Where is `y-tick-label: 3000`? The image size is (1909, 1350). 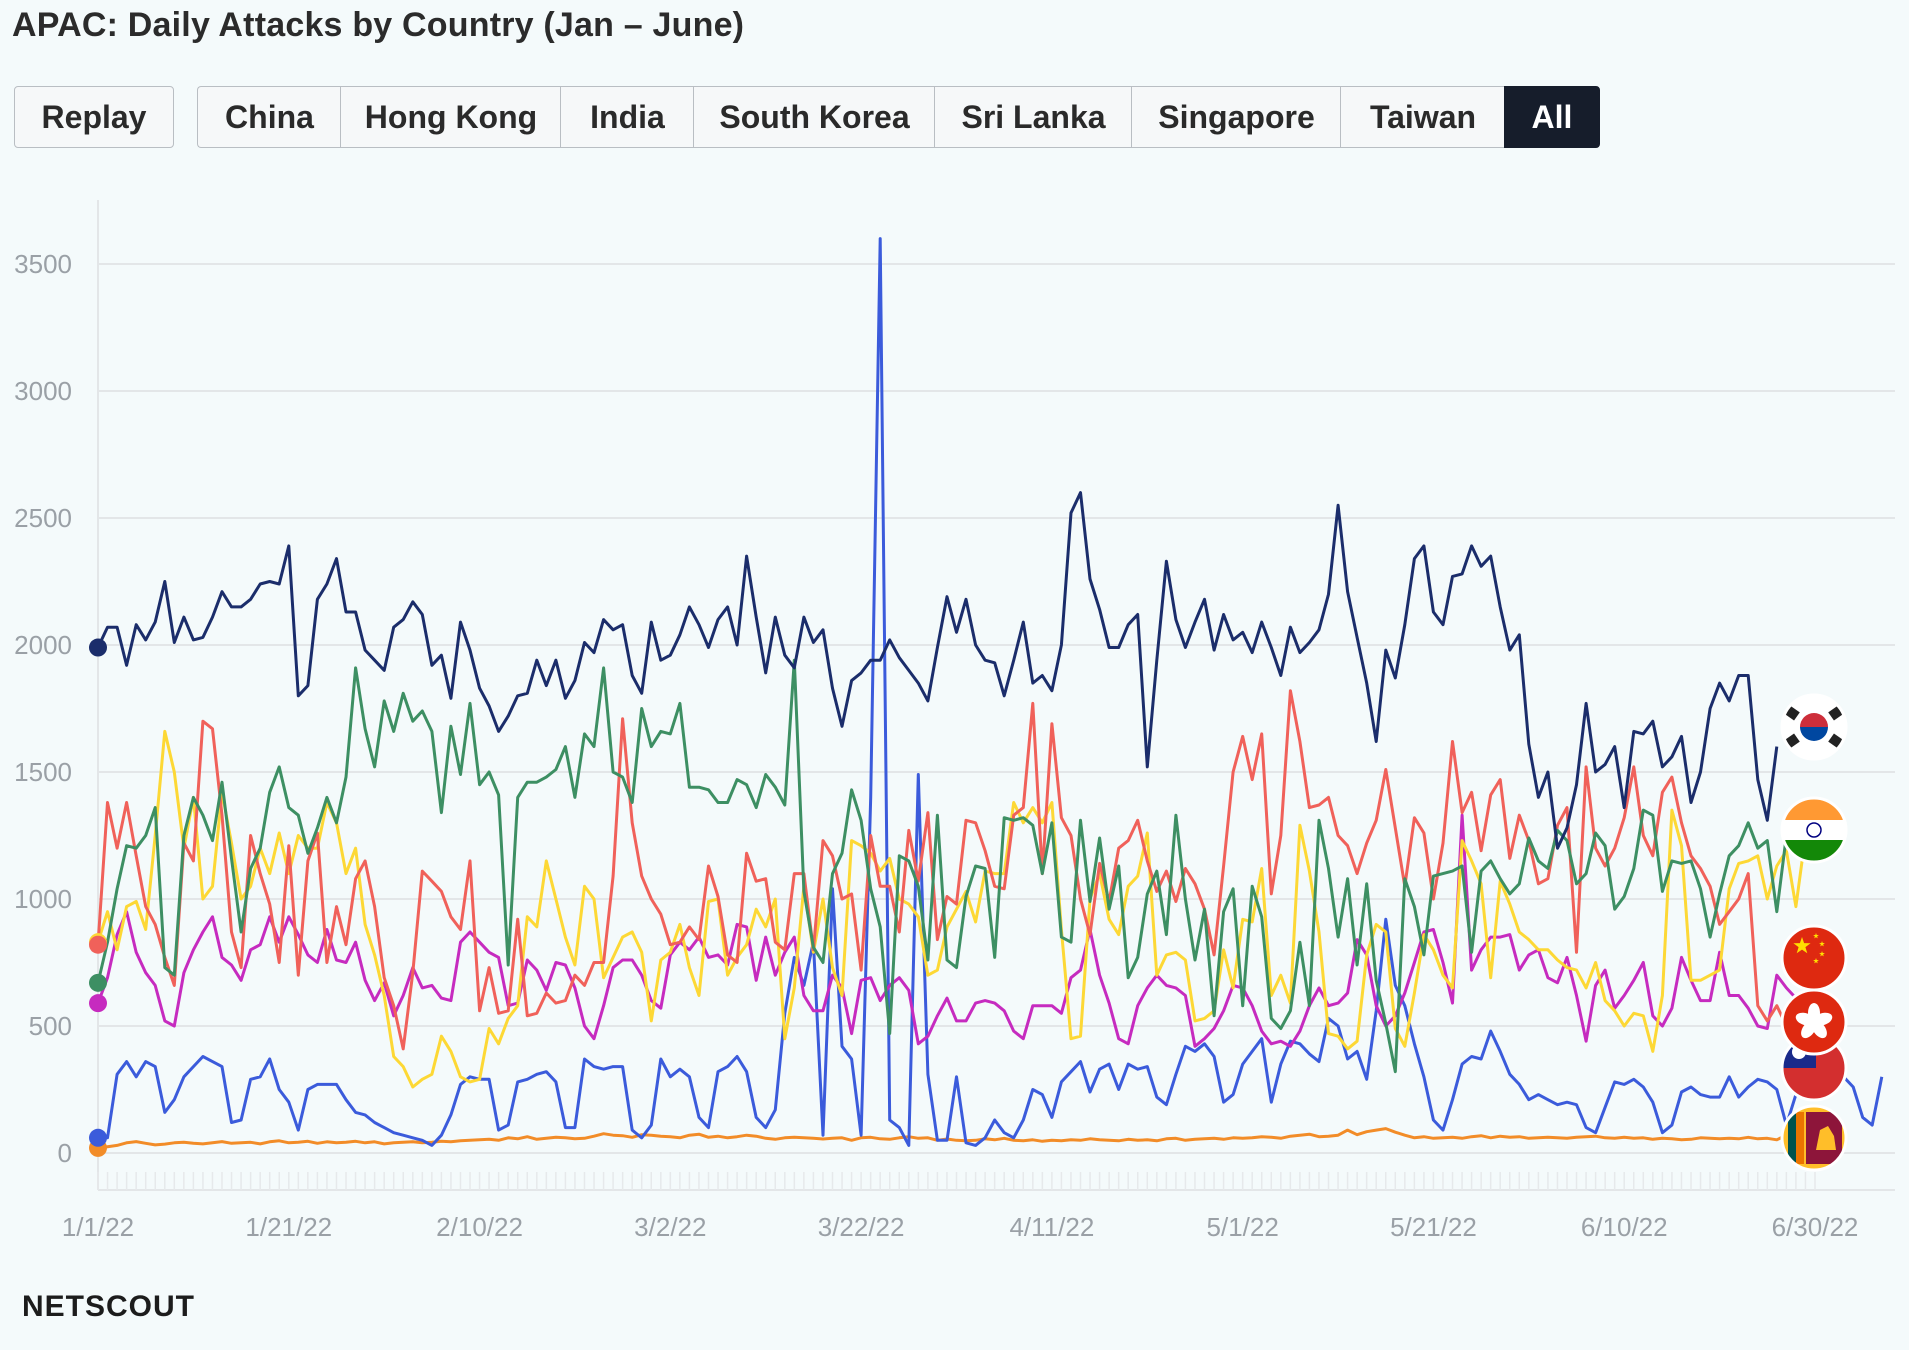 y-tick-label: 3000 is located at coordinates (43, 391).